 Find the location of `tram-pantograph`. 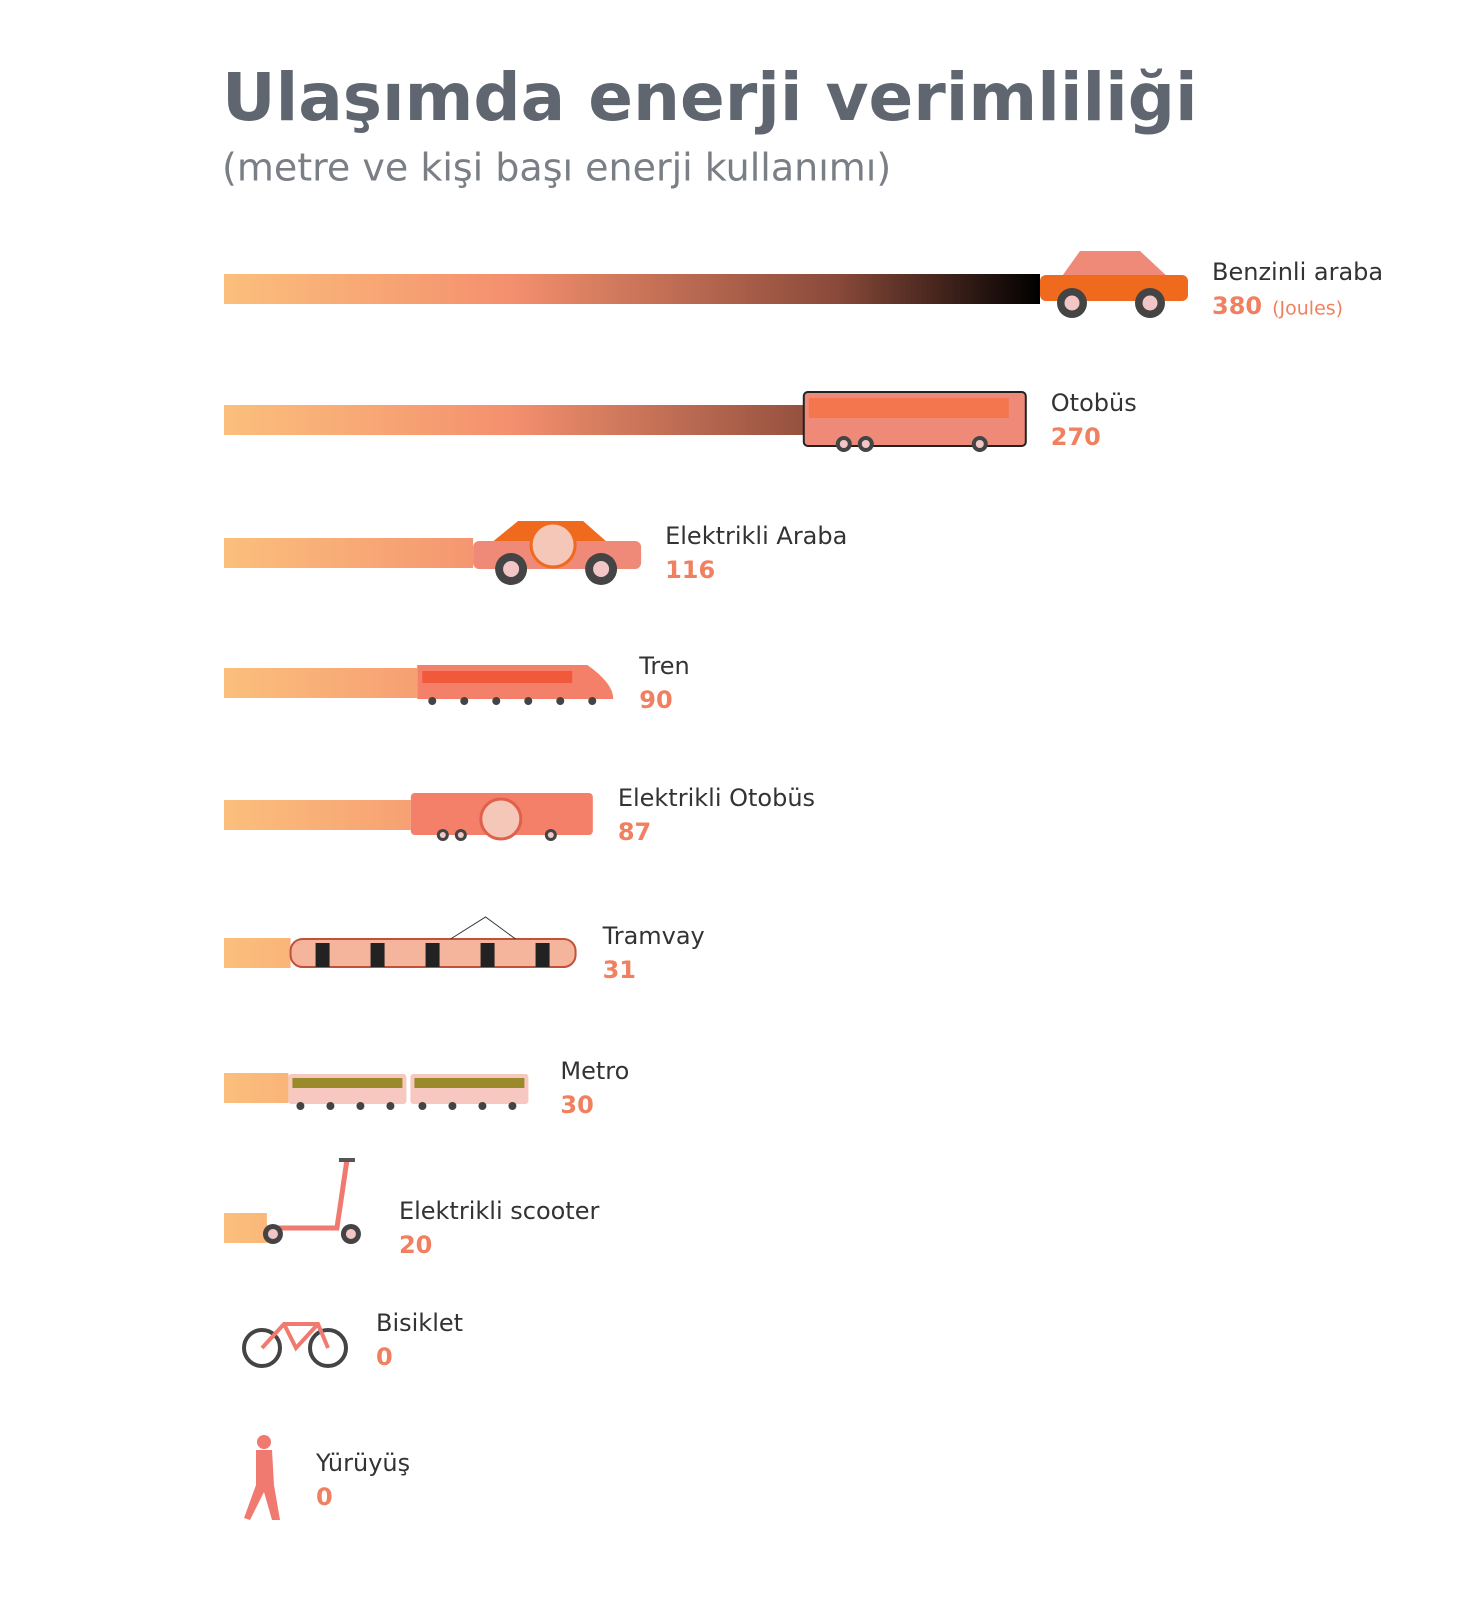

tram-pantograph is located at coordinates (483, 928).